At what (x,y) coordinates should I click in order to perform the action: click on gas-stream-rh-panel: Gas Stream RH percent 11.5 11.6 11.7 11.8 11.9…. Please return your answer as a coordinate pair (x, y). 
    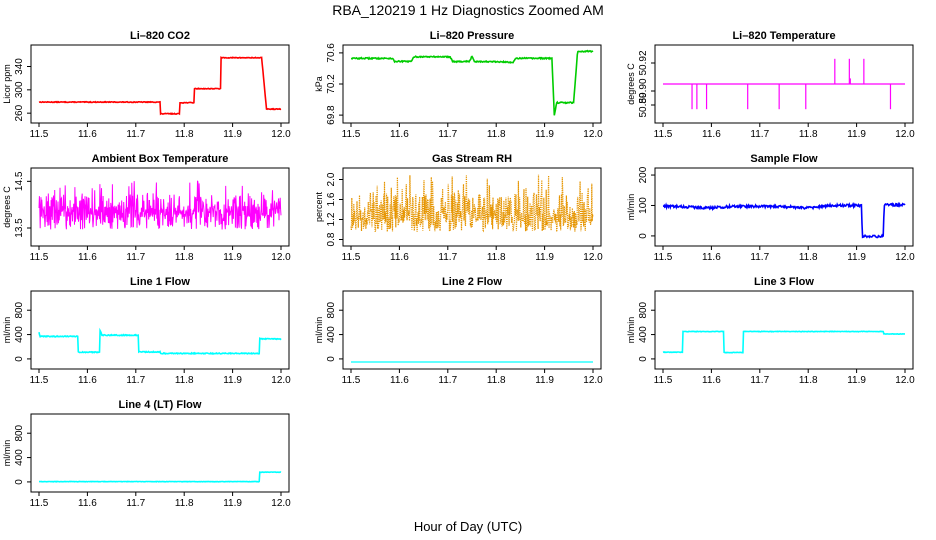
    Looking at the image, I should click on (458, 208).